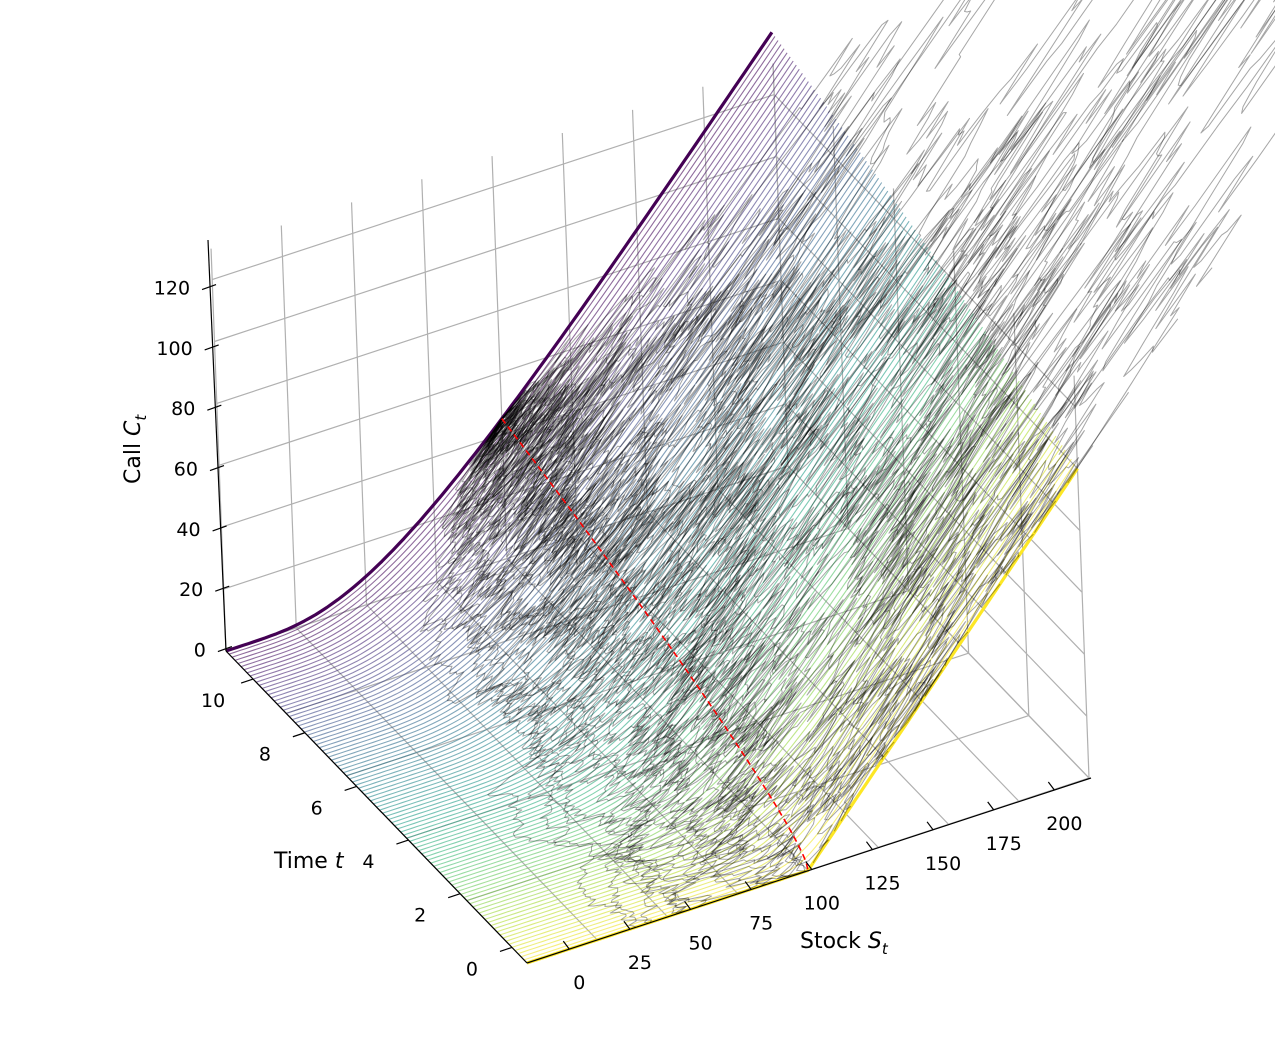 Image resolution: width=1275 pixels, height=1050 pixels. I want to click on stock-tick-label: 175, so click(1004, 844).